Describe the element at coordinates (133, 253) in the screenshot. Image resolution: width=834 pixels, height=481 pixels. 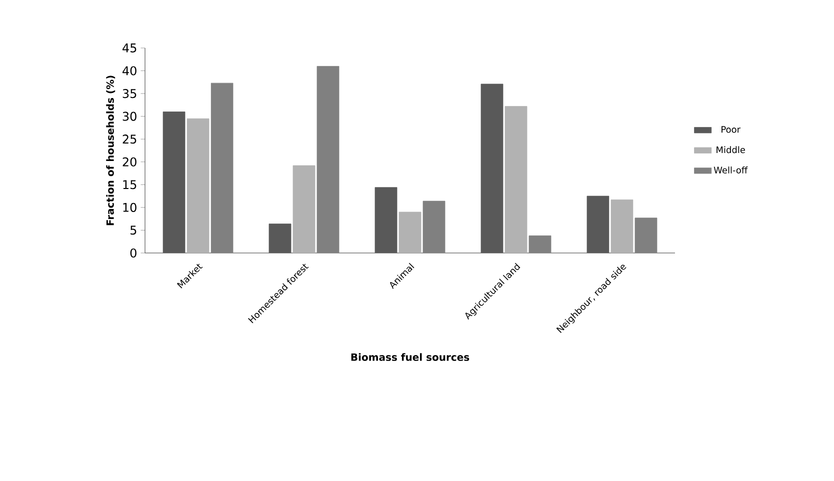
I see `y-tick-label: 0` at that location.